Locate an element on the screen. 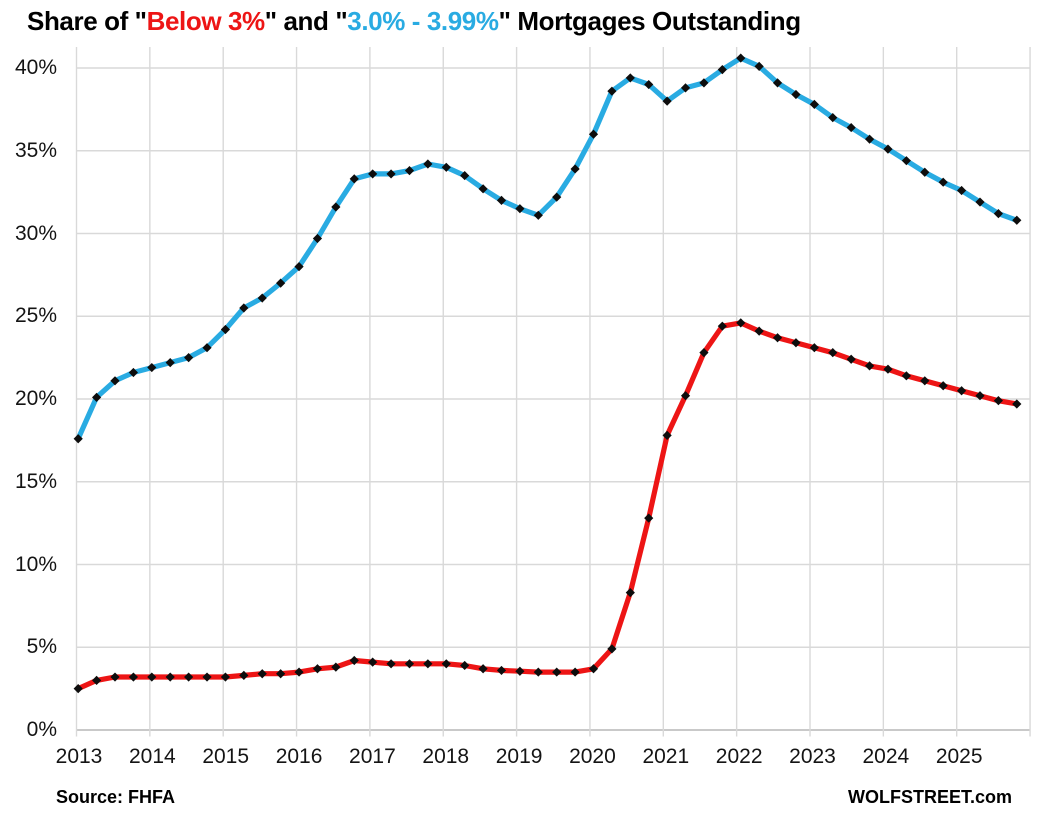 The image size is (1038, 824). data-point-below-3--2022Q4 is located at coordinates (796, 343).